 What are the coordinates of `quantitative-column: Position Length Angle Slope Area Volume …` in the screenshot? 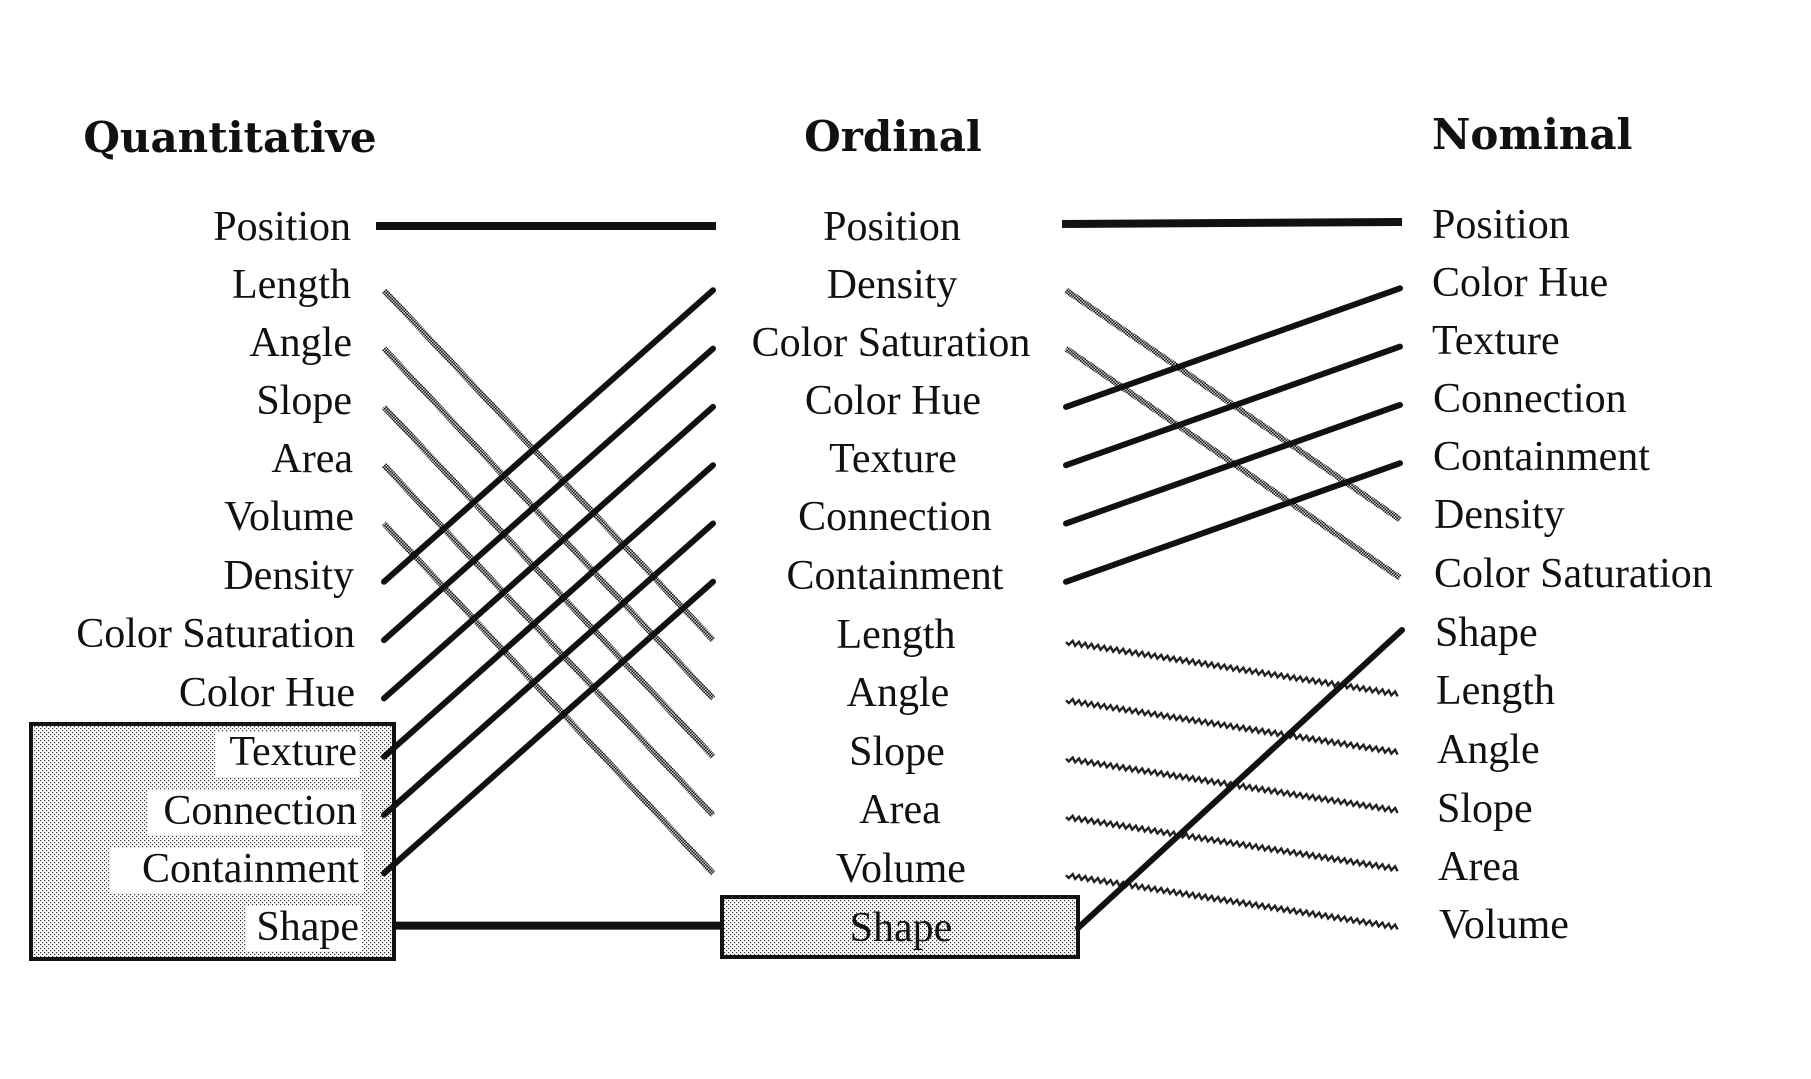 It's located at (217, 577).